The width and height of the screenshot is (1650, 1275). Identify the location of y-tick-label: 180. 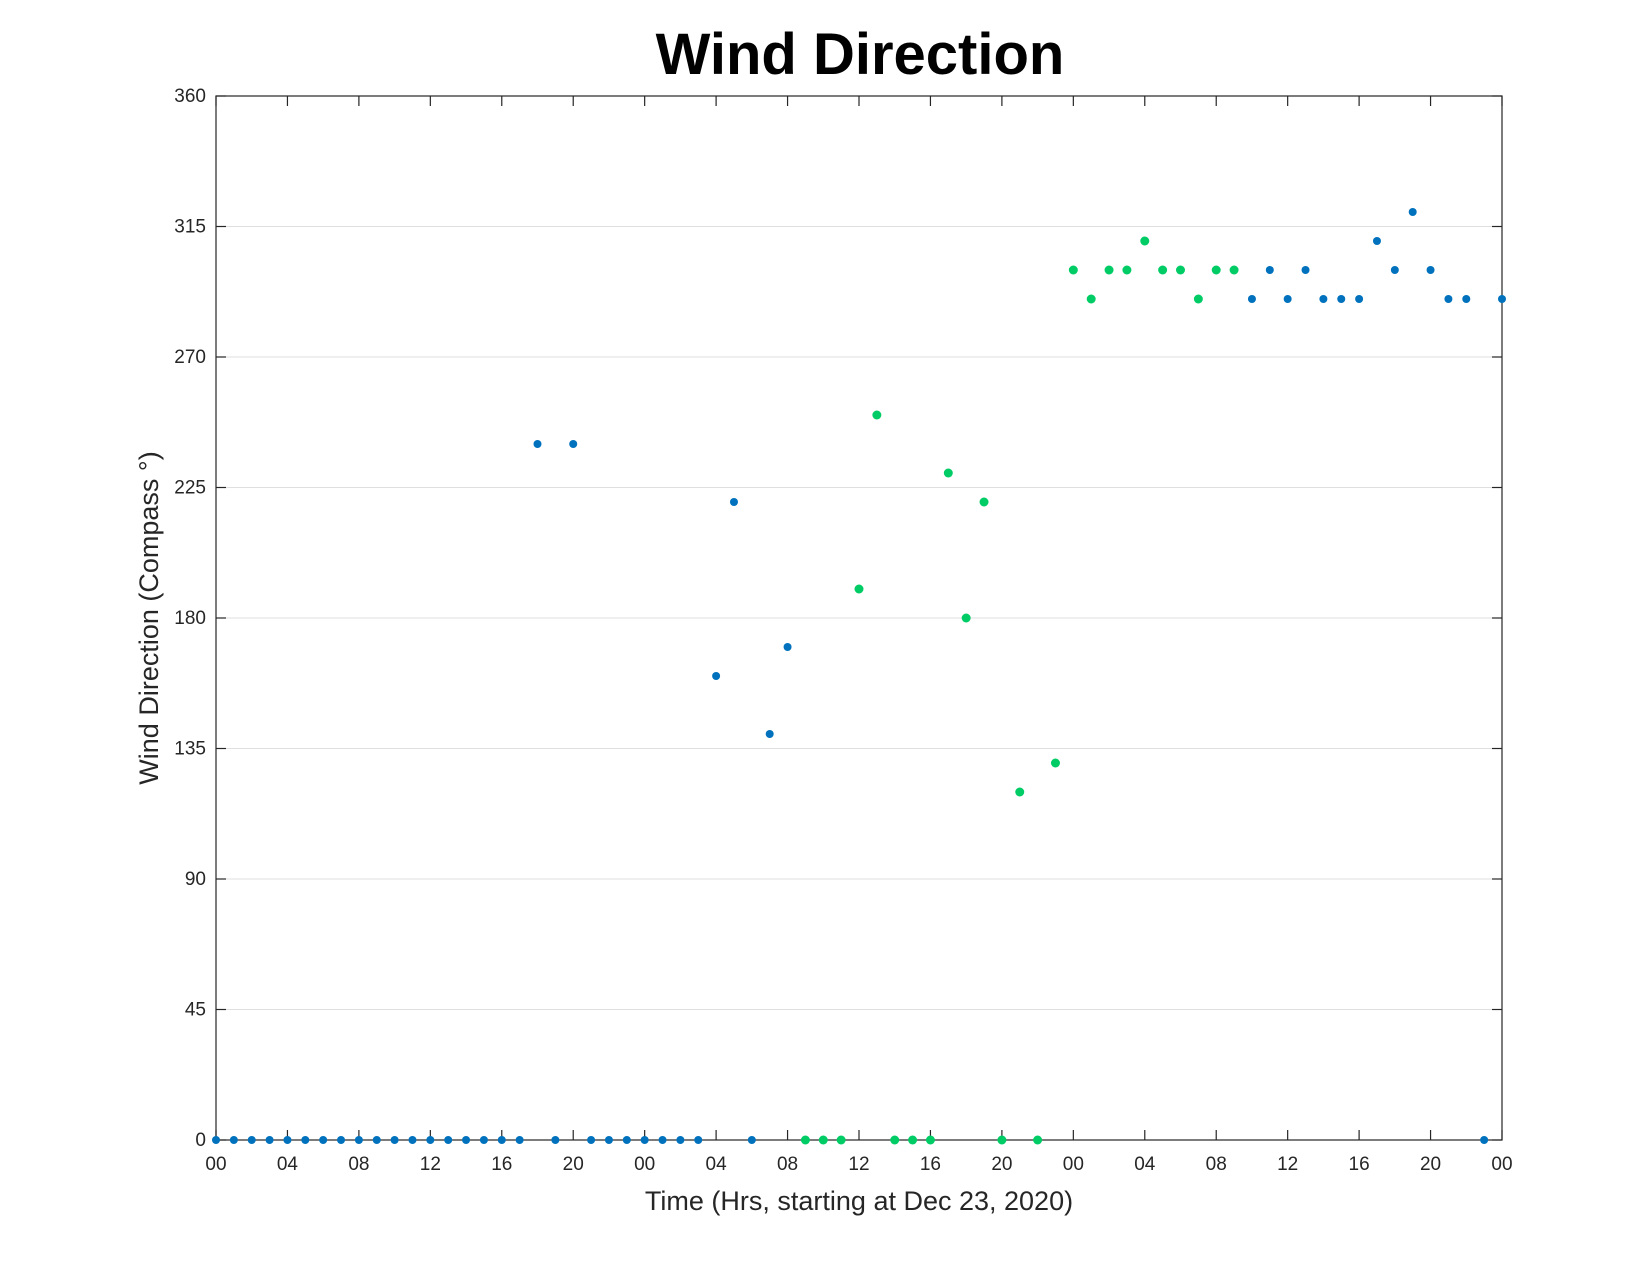
(190, 618).